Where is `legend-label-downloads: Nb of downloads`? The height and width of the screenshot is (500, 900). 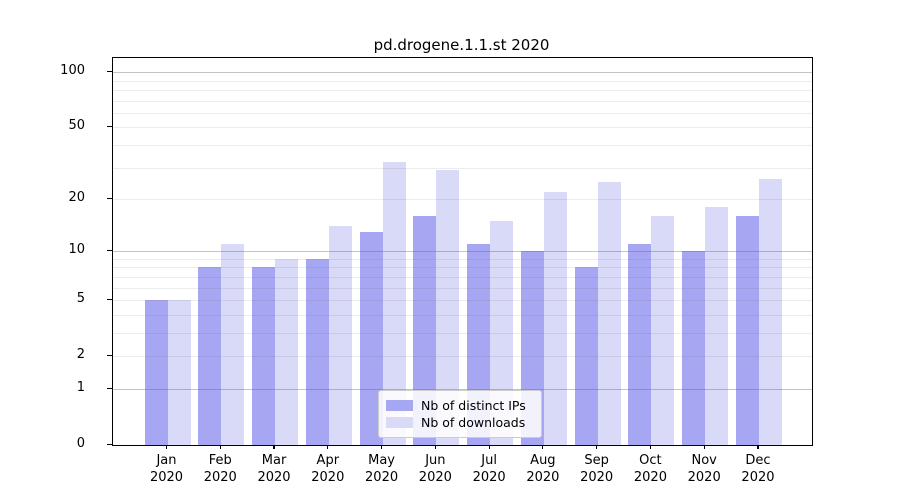 legend-label-downloads: Nb of downloads is located at coordinates (473, 422).